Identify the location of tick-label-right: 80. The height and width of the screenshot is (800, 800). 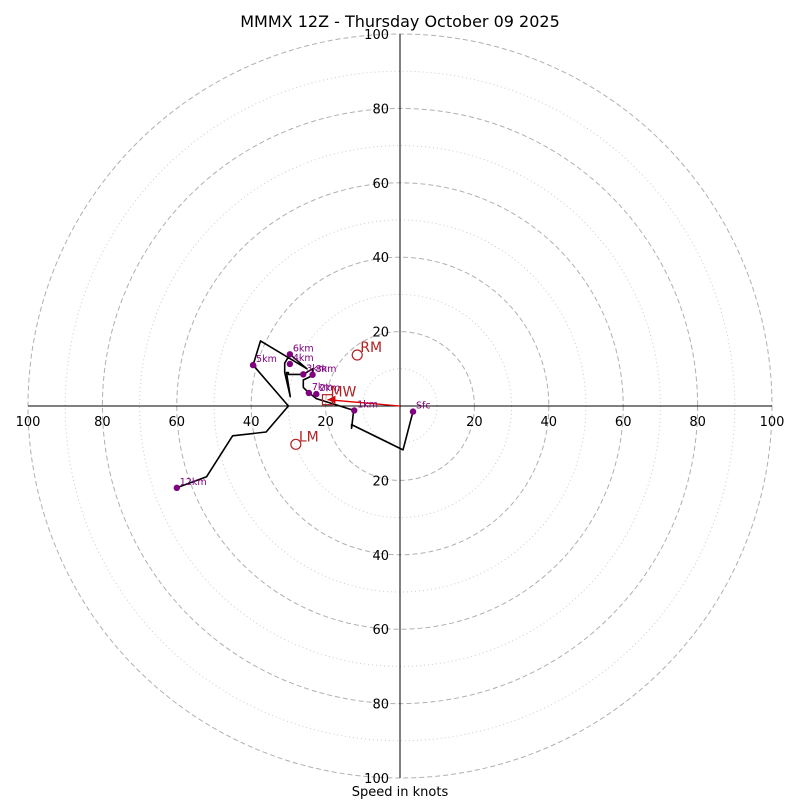
(697, 422).